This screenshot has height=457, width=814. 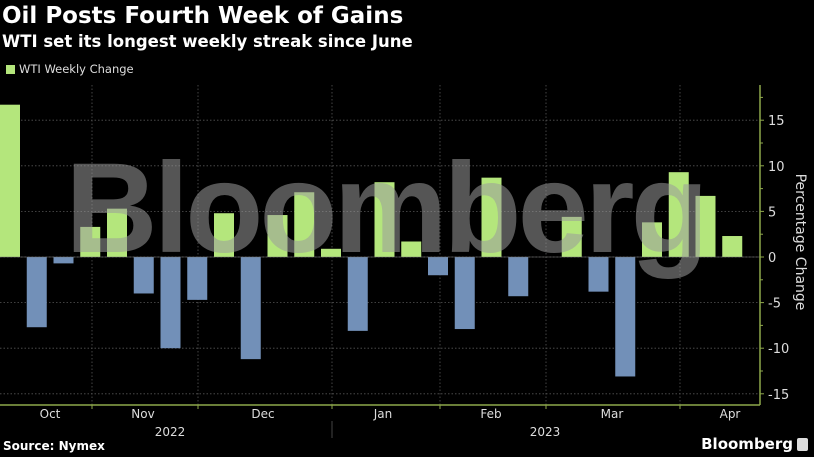 I want to click on source-note: Source: Nymex, so click(x=54, y=446).